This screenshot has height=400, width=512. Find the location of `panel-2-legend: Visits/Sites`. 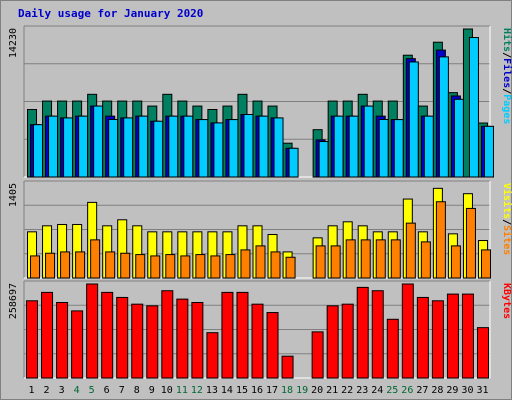

panel-2-legend: Visits/Sites is located at coordinates (506, 219).